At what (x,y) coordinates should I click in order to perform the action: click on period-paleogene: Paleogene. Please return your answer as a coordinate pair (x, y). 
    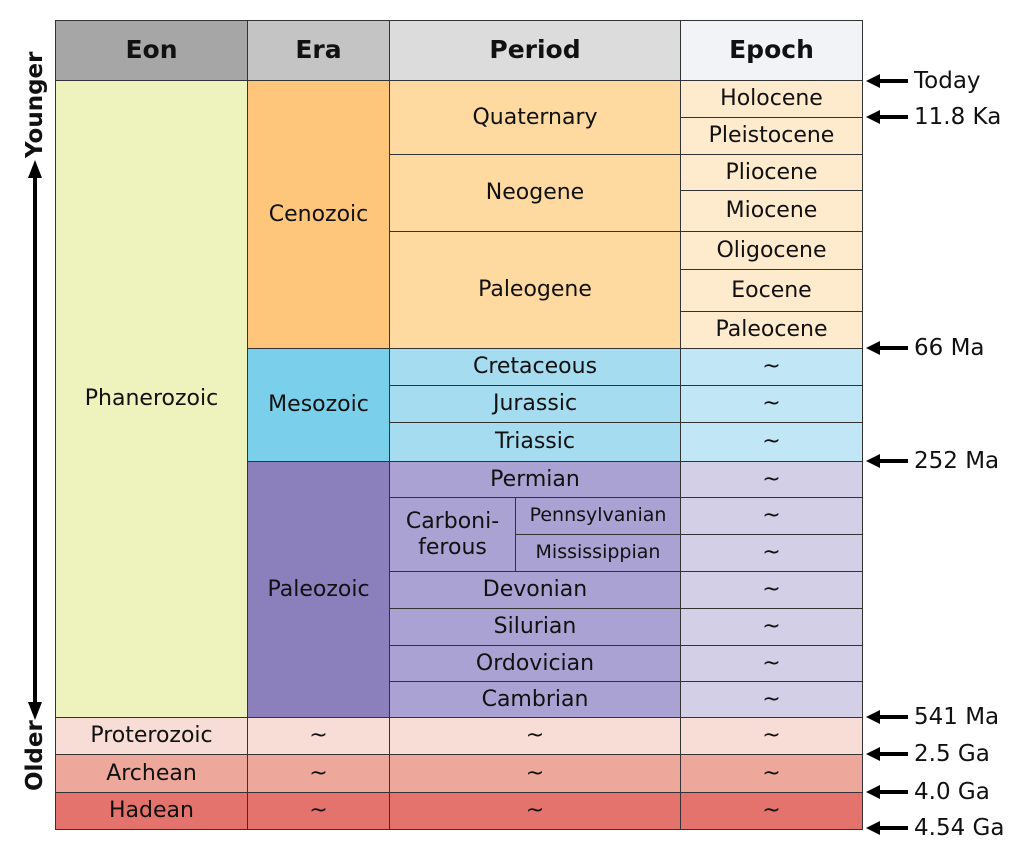
    Looking at the image, I should click on (535, 290).